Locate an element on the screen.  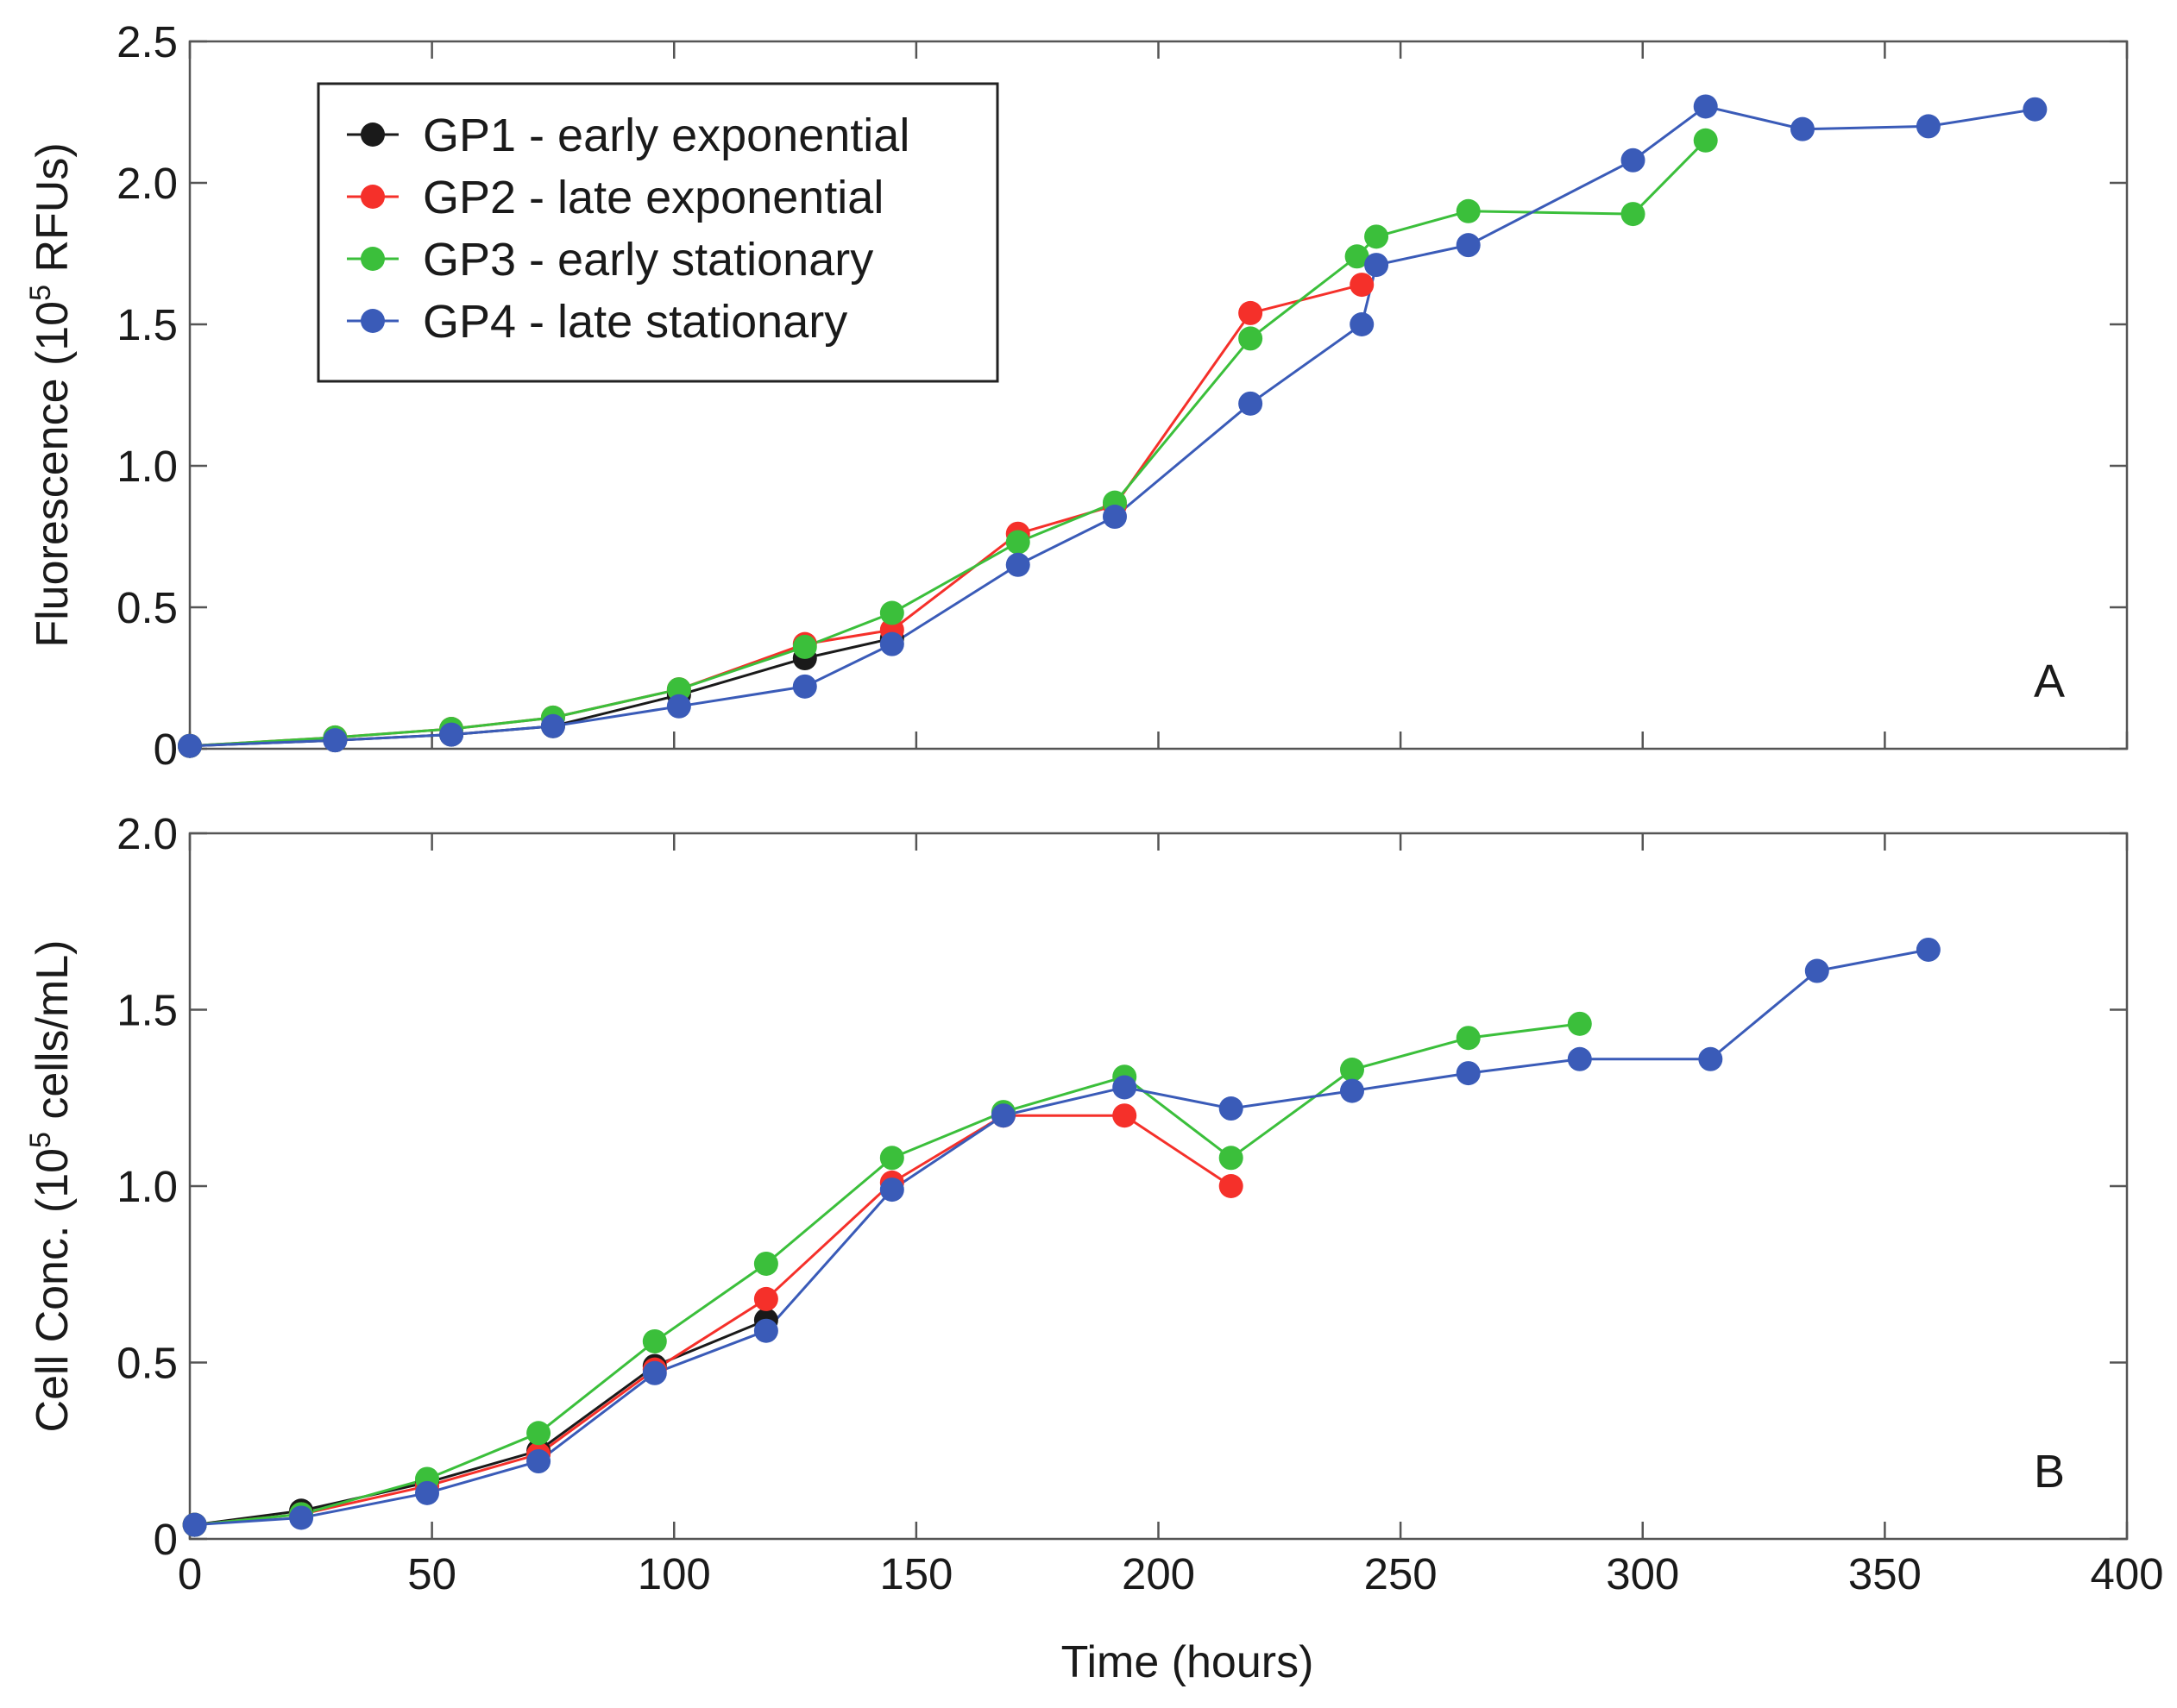
legend-item-gp3: GP3 - early stationary is located at coordinates (610, 260).